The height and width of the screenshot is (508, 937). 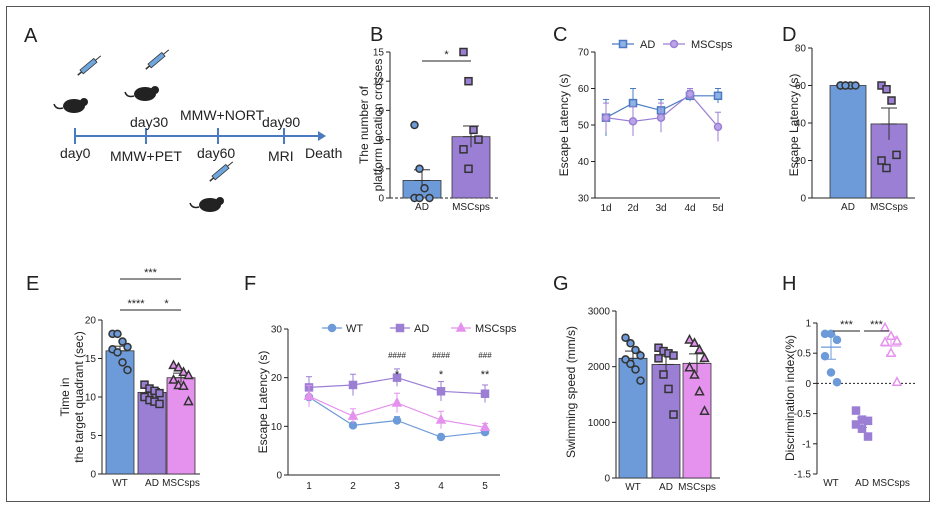 I want to click on y-tick-label: 40, so click(x=801, y=124).